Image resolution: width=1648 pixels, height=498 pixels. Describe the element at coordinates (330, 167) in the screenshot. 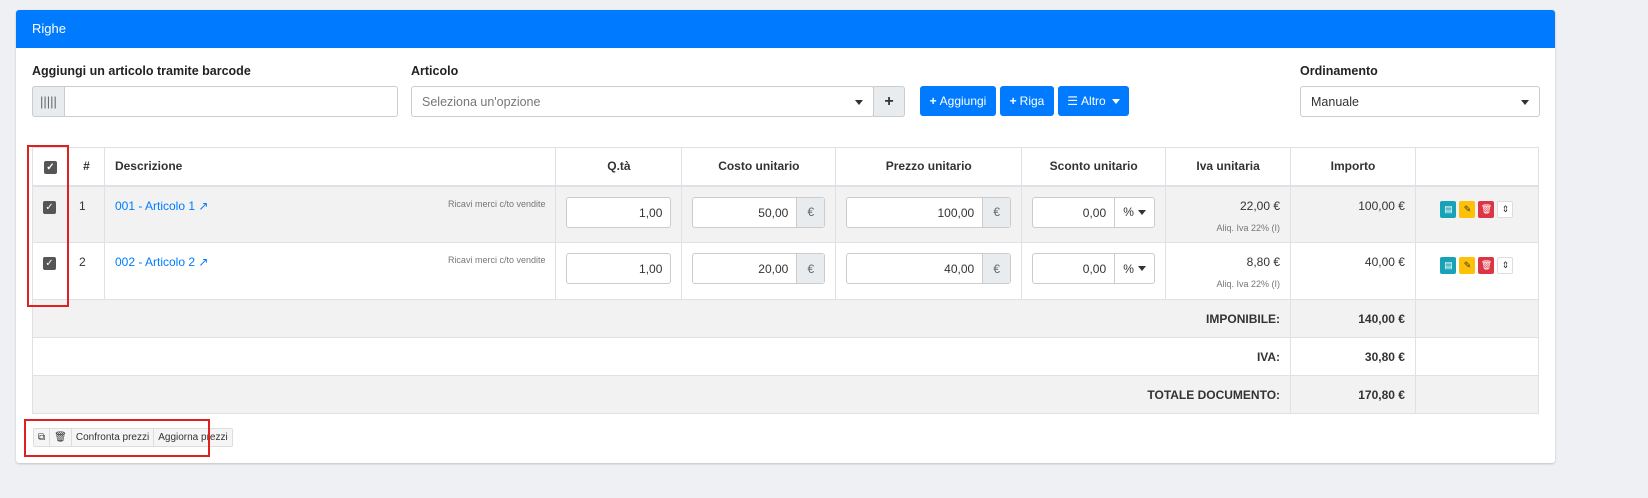

I see `header-descrizione: Descrizione` at that location.